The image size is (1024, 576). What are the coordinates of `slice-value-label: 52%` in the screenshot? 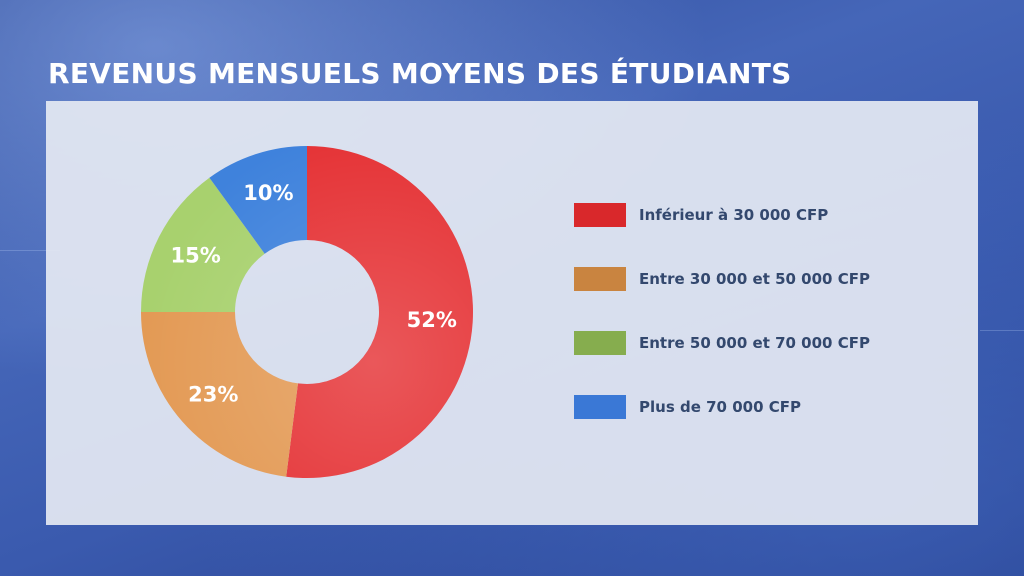 It's located at (432, 320).